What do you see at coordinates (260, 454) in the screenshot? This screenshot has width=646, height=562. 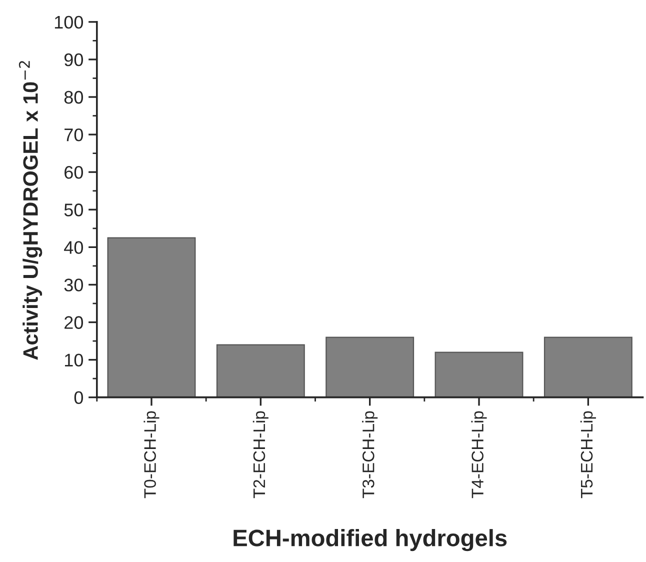 I see `x-tick-label: T2-ECH-Lip` at bounding box center [260, 454].